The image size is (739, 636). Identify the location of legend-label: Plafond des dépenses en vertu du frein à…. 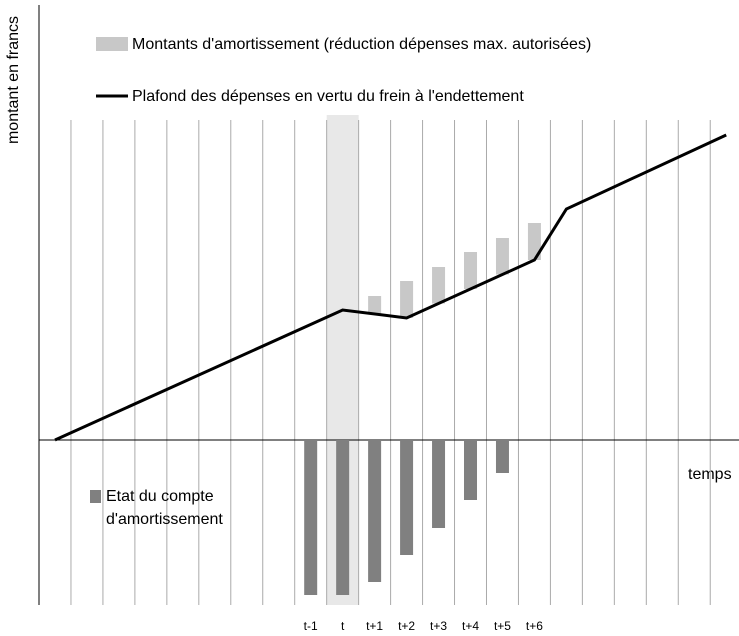
(328, 96).